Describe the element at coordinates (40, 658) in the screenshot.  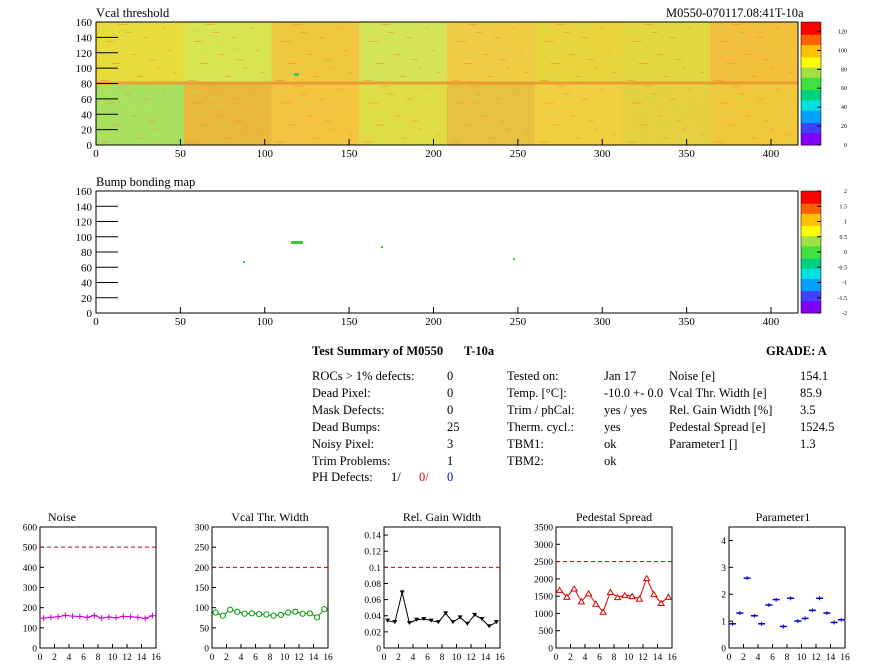
I see `trend-x-label: 0` at that location.